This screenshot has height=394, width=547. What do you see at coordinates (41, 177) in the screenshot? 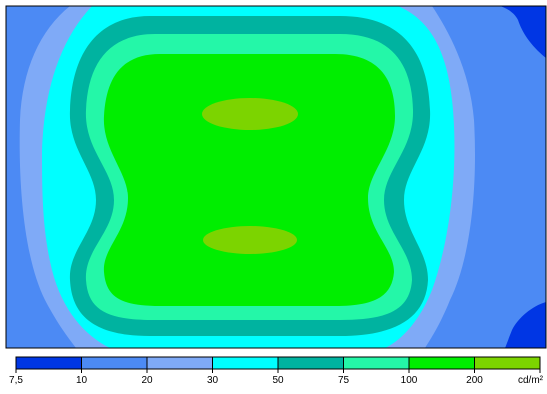
I see `contour-band-10-20-left` at bounding box center [41, 177].